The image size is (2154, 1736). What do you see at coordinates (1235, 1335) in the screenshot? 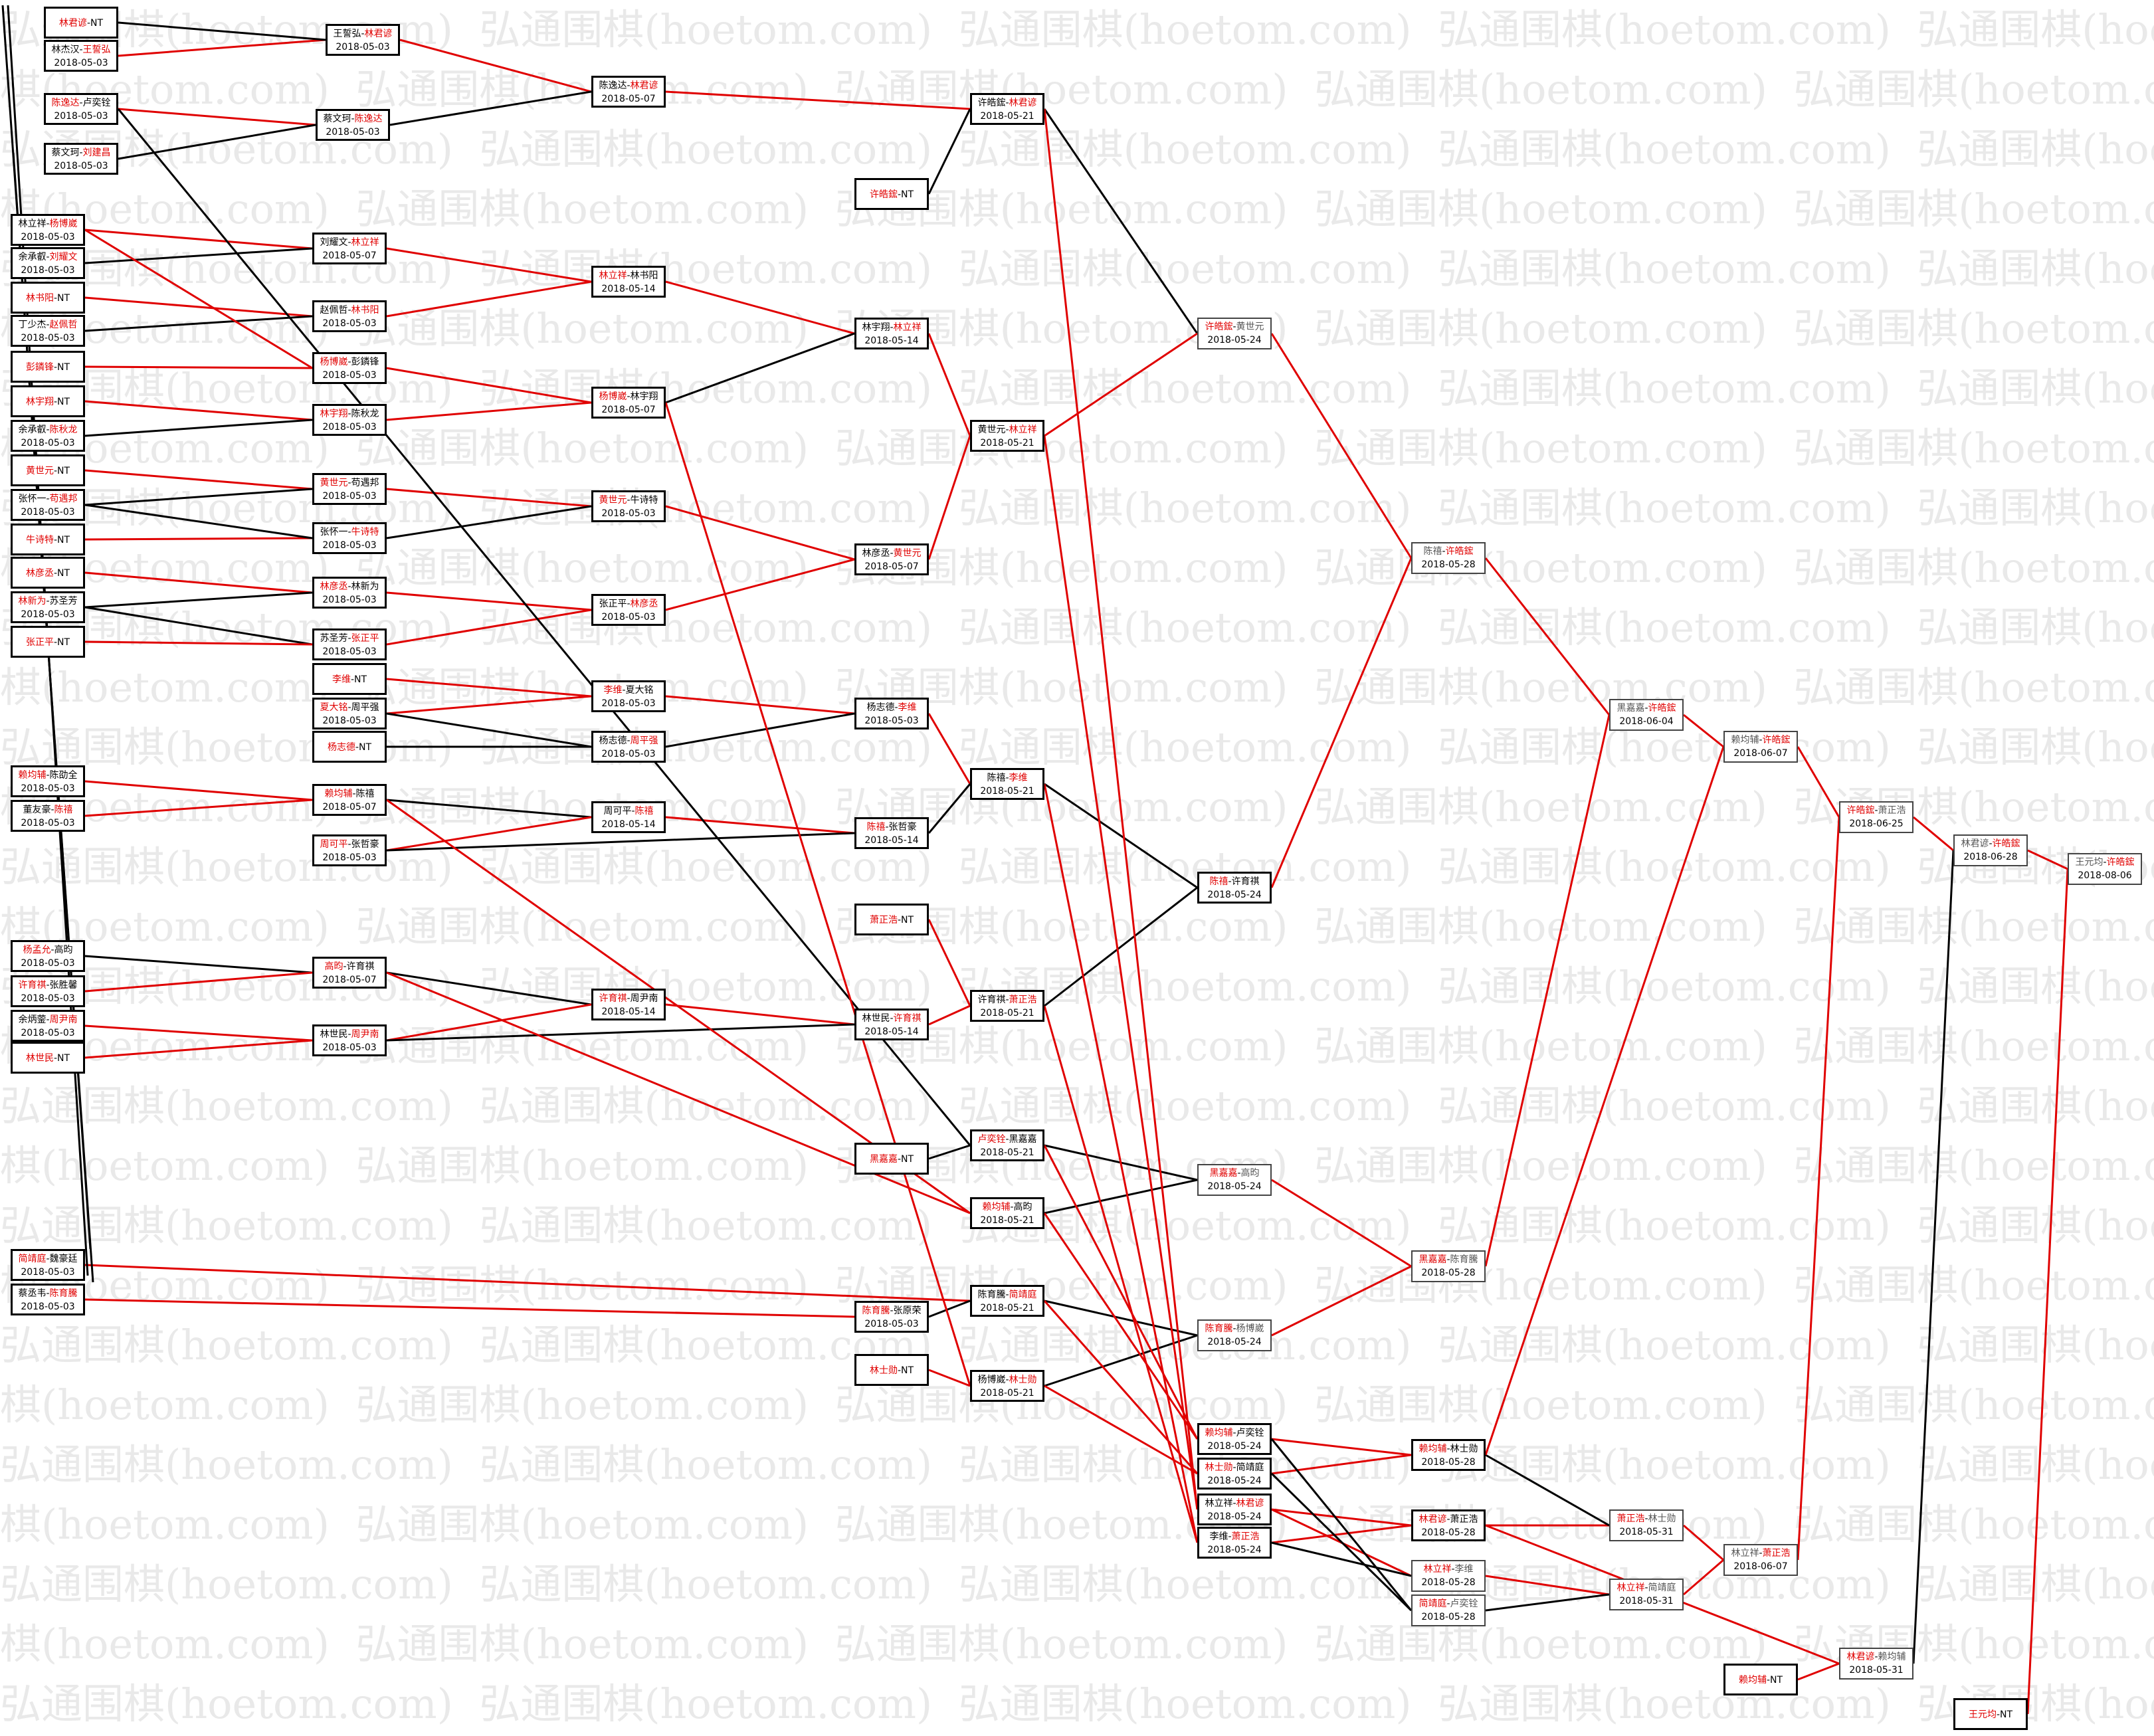
I see `match-node-f4: 陈育騰-杨博崴 2018-05-24` at bounding box center [1235, 1335].